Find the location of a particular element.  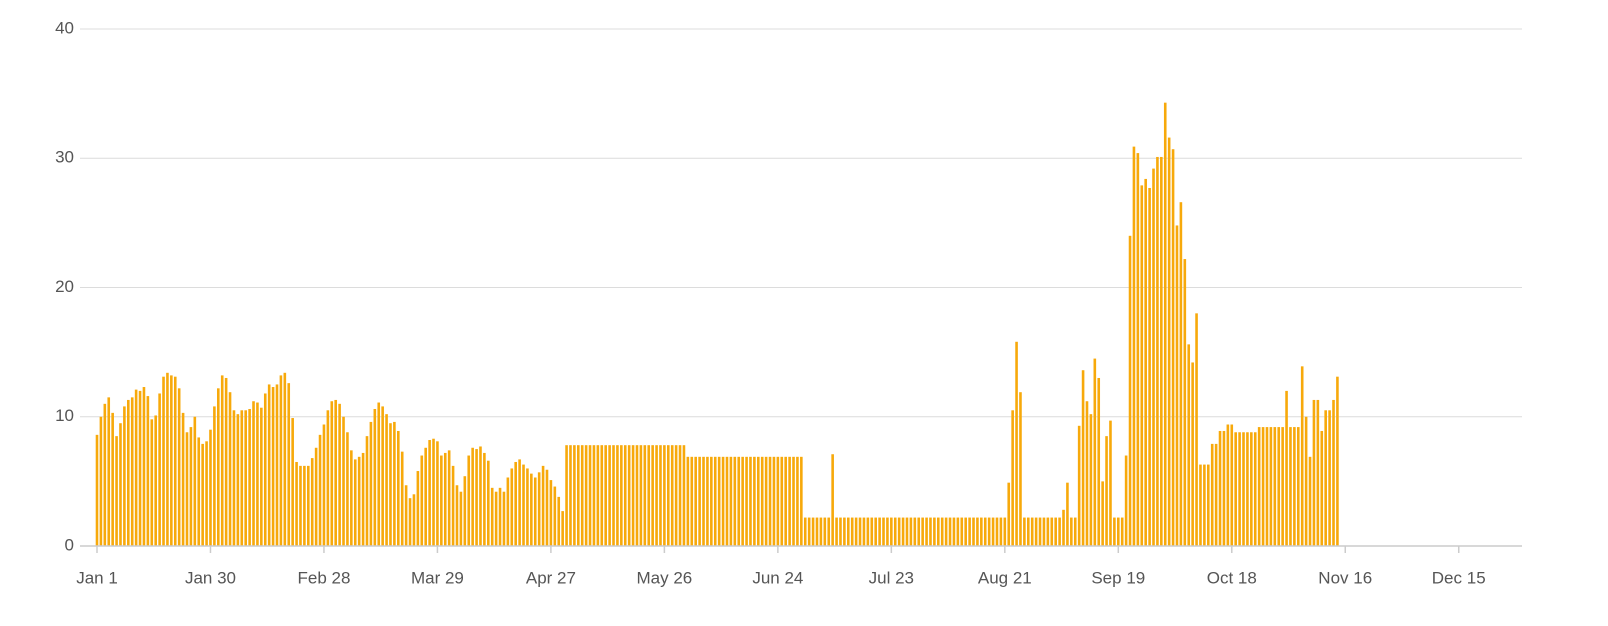

x-tick-label: Jul 23 is located at coordinates (891, 577).